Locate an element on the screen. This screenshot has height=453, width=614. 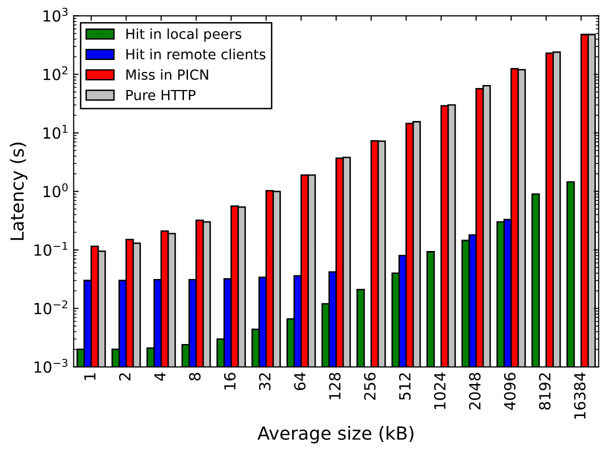
x-tick-label: 16 is located at coordinates (230, 381).